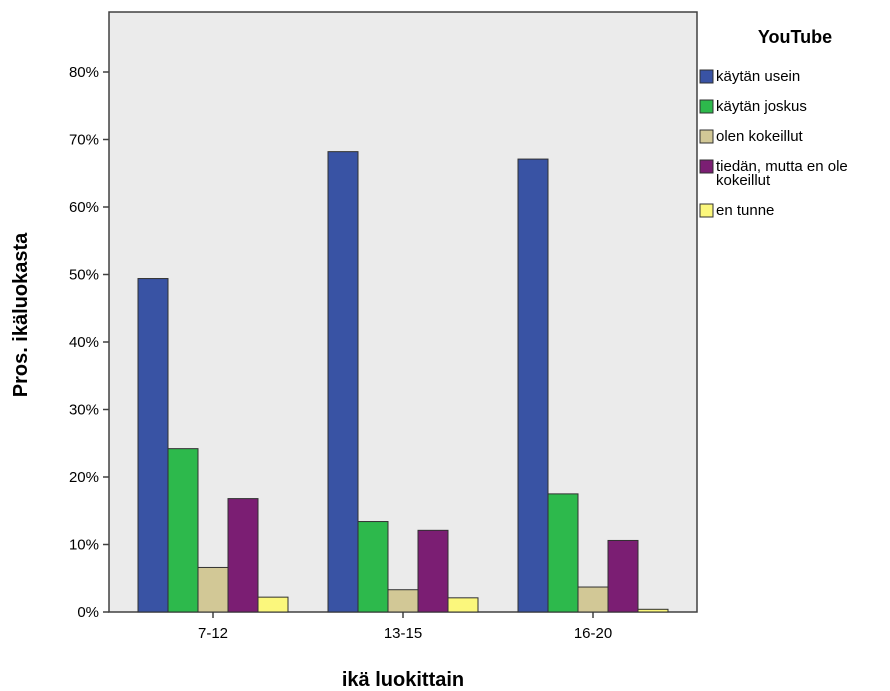 The width and height of the screenshot is (890, 691). Describe the element at coordinates (84, 275) in the screenshot. I see `y-tick-label: 50%` at that location.